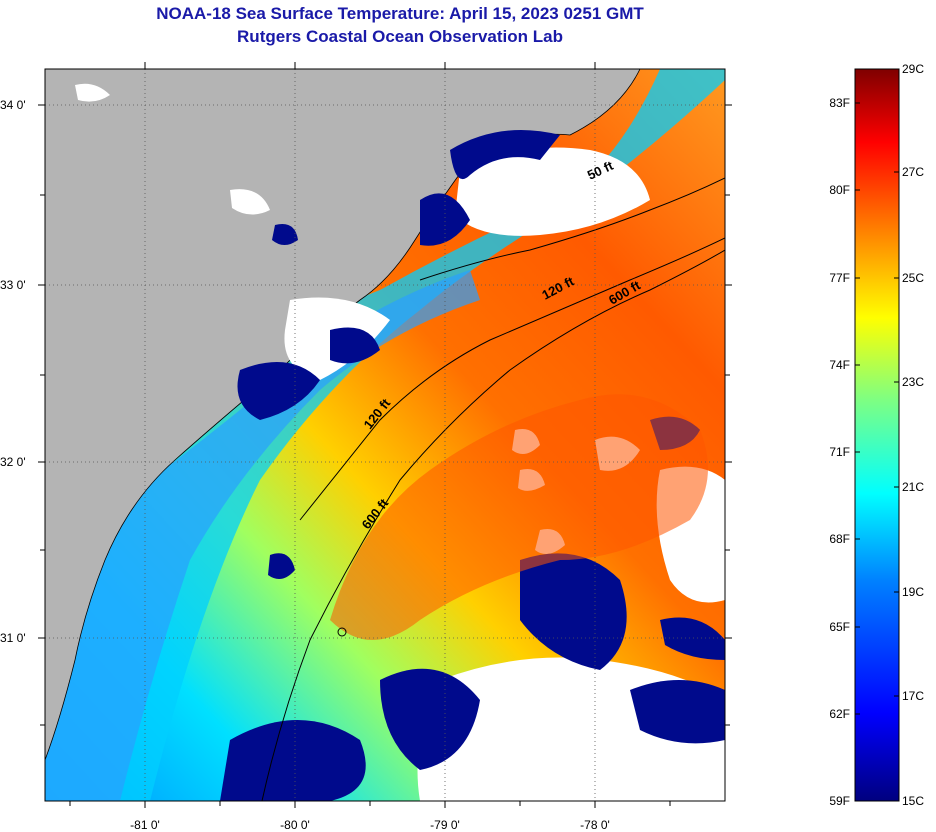 The height and width of the screenshot is (832, 936). Describe the element at coordinates (913, 592) in the screenshot. I see `colorbar-c-label: 19C` at that location.